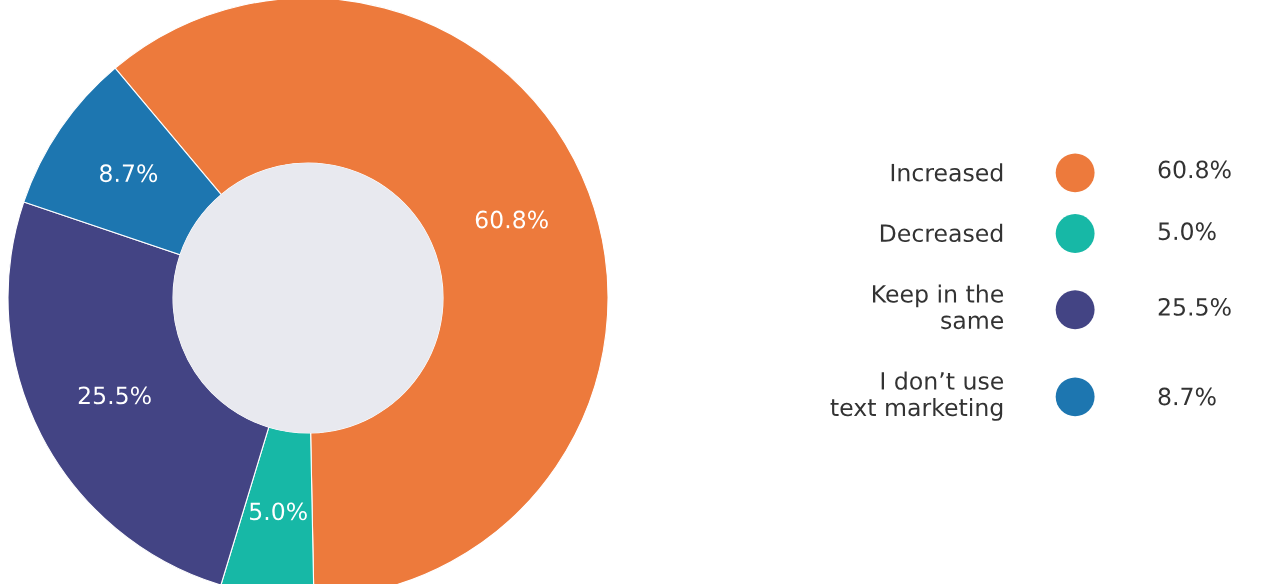  I want to click on data-label: 5.0%, so click(278, 511).